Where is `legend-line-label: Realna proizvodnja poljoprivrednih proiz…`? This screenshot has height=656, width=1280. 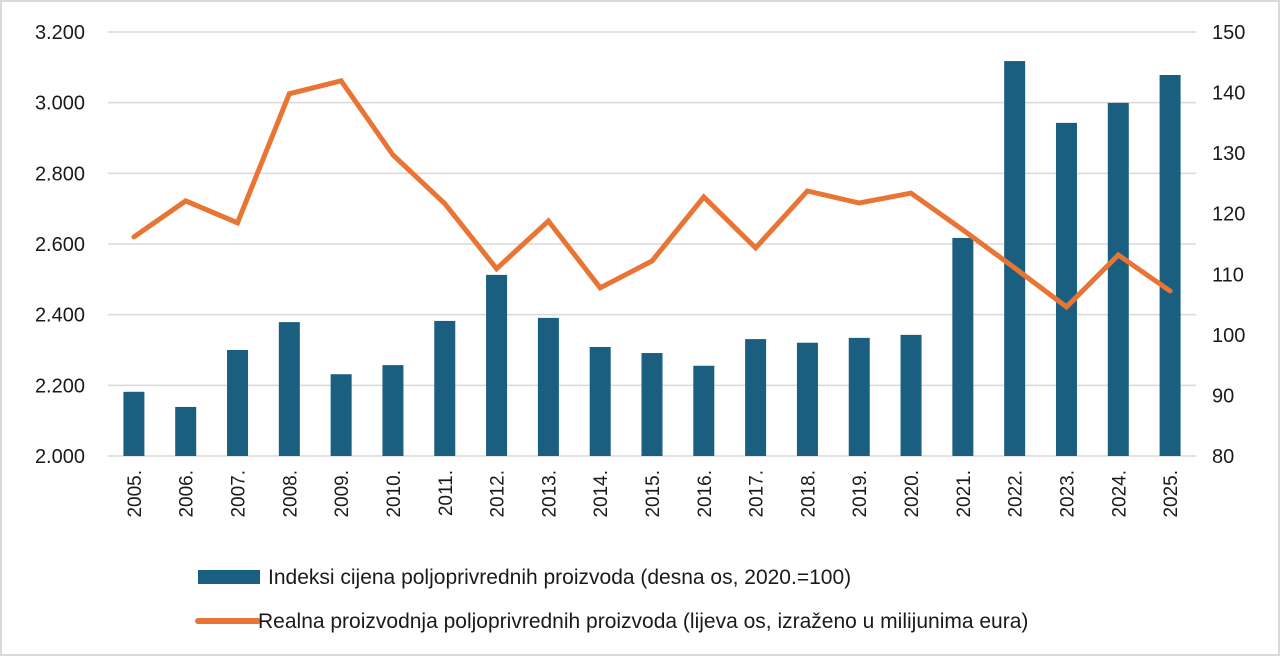
legend-line-label: Realna proizvodnja poljoprivrednih proiz… is located at coordinates (643, 621).